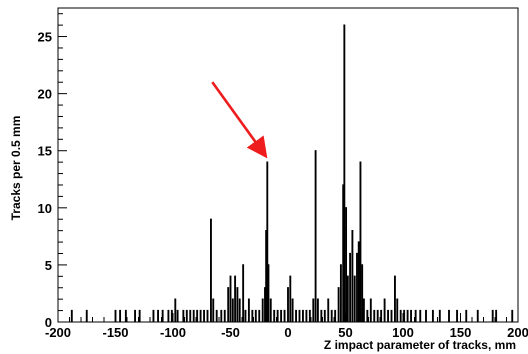 Image resolution: width=528 pixels, height=354 pixels. Describe the element at coordinates (45, 208) in the screenshot. I see `y-tick-label: 10` at that location.